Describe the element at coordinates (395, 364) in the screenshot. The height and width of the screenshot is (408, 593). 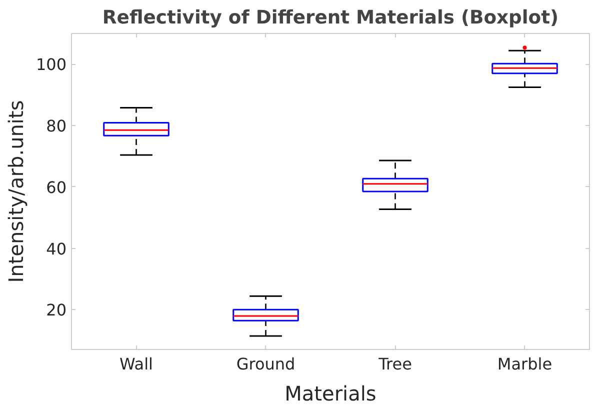
I see `x-tick-label: Tree` at that location.